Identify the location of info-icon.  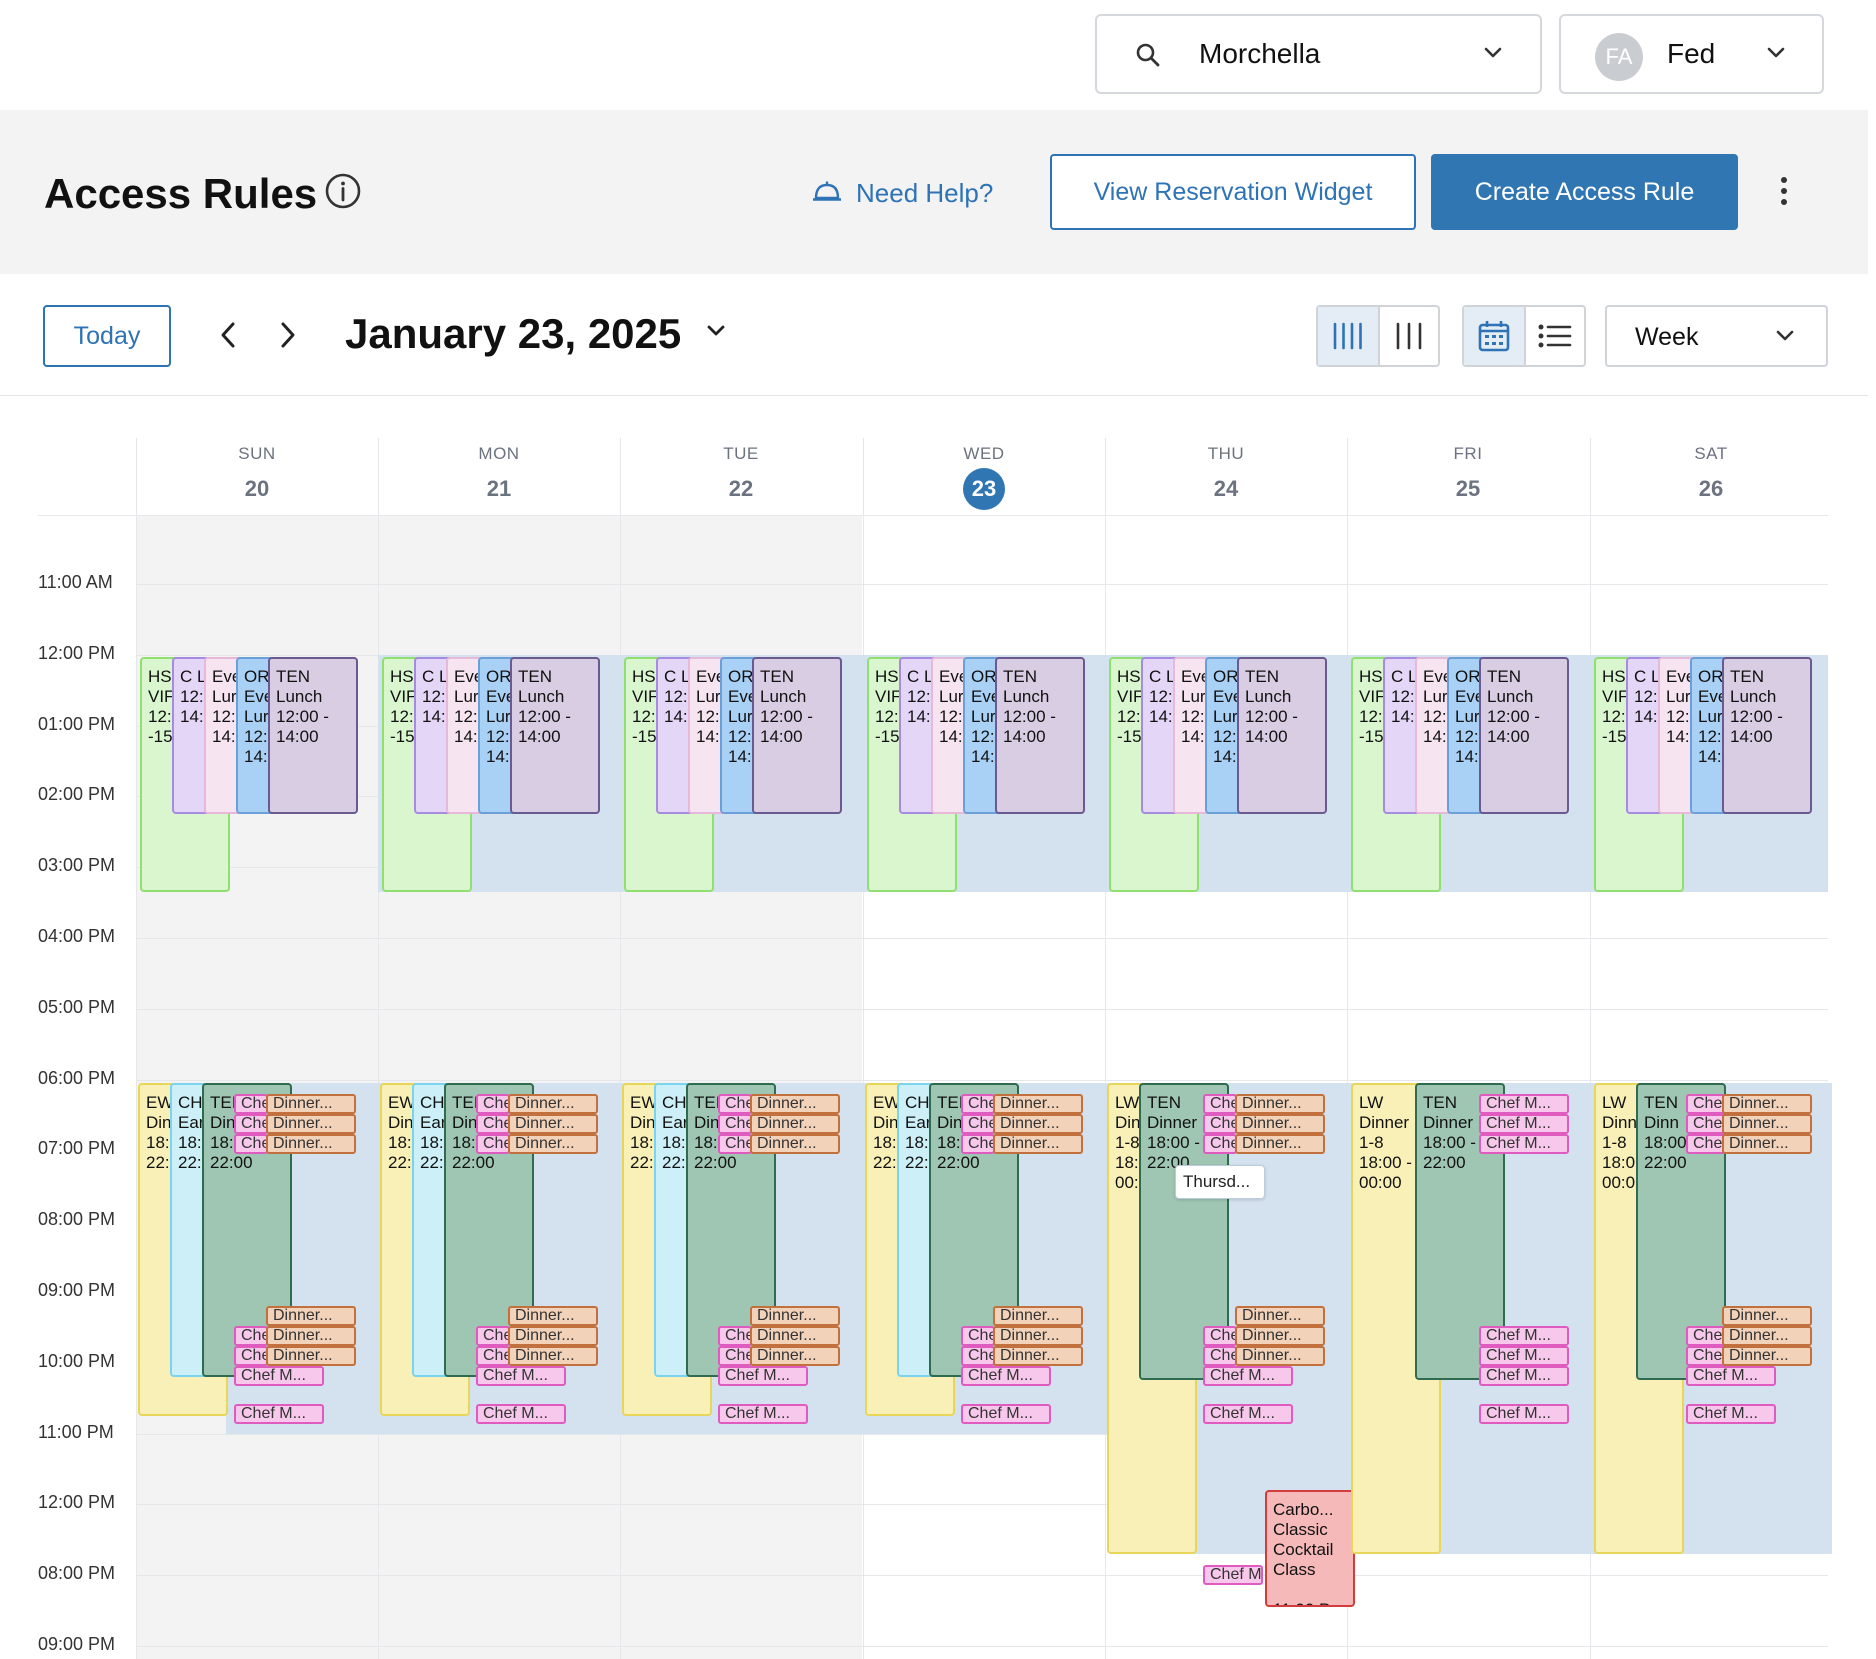
(343, 193).